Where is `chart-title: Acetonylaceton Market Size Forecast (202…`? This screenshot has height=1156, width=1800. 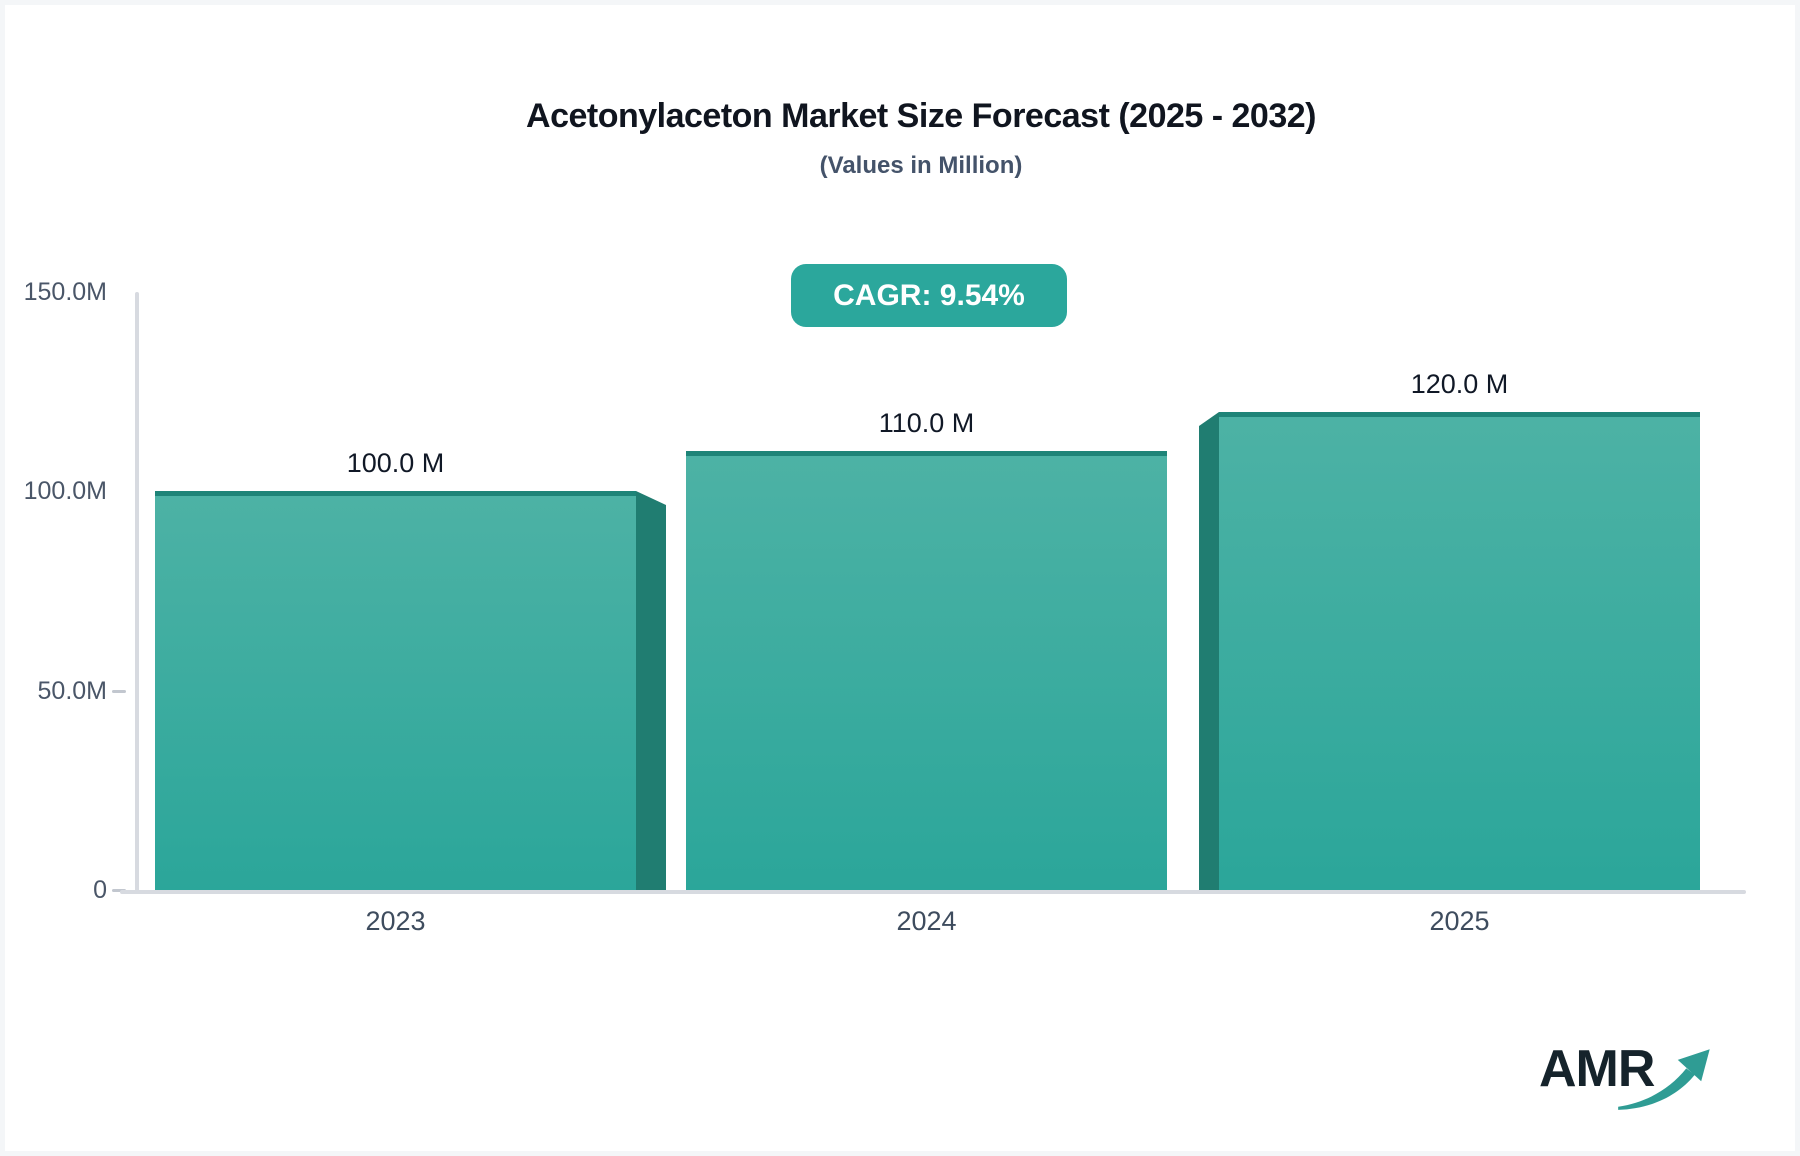 chart-title: Acetonylaceton Market Size Forecast (202… is located at coordinates (921, 116).